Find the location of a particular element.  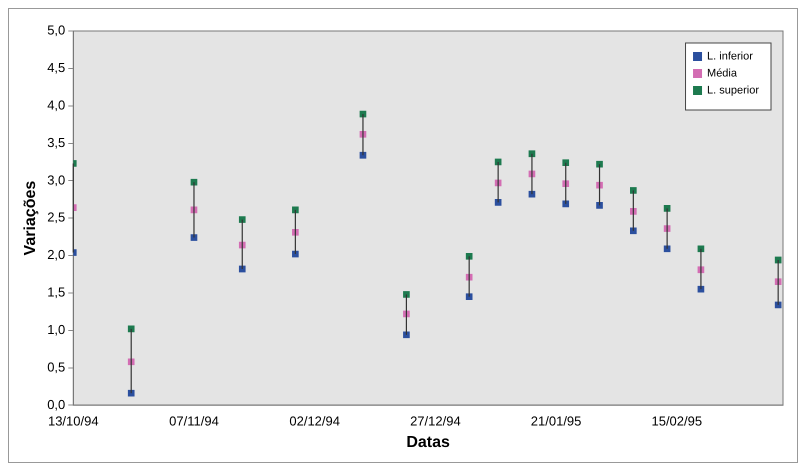

x-axis-title: Datas is located at coordinates (428, 442).